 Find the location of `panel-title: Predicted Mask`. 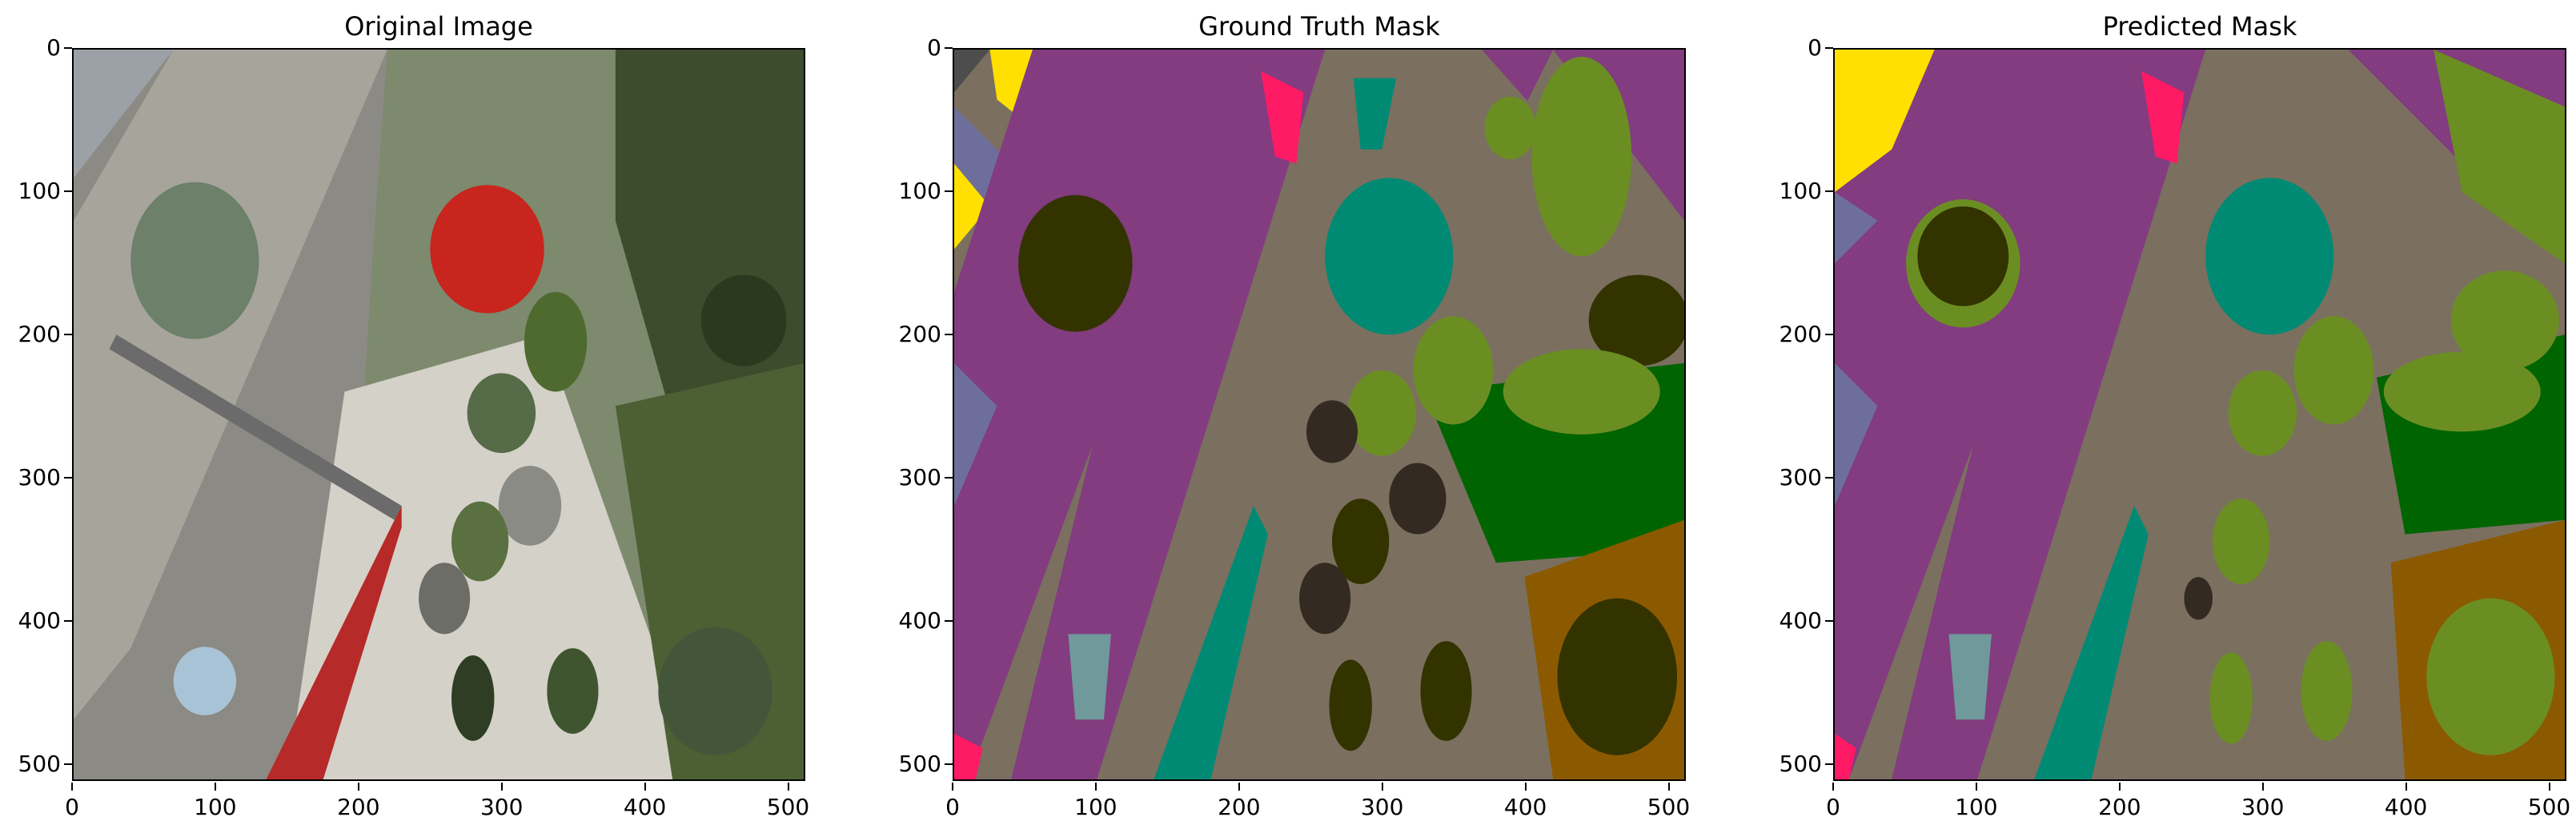

panel-title: Predicted Mask is located at coordinates (2199, 26).